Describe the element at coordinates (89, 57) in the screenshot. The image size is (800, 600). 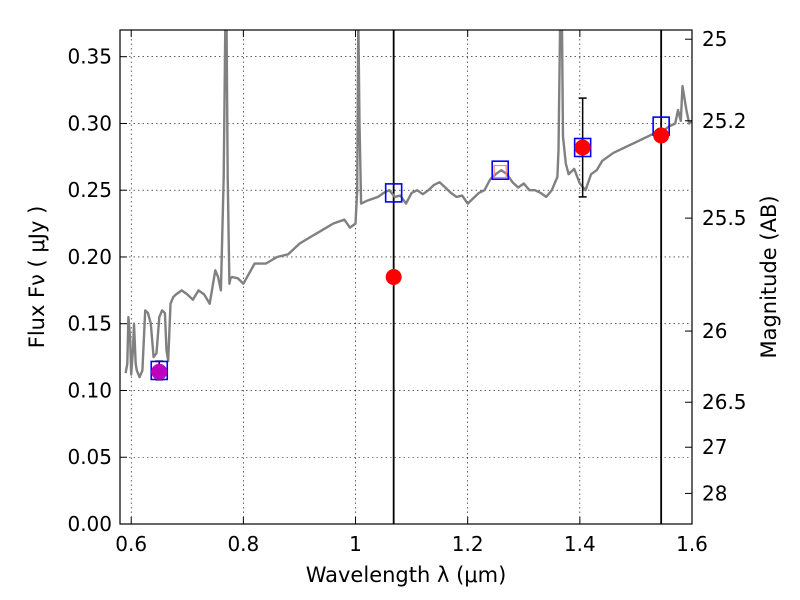
I see `y-tick-label: 0.35` at that location.